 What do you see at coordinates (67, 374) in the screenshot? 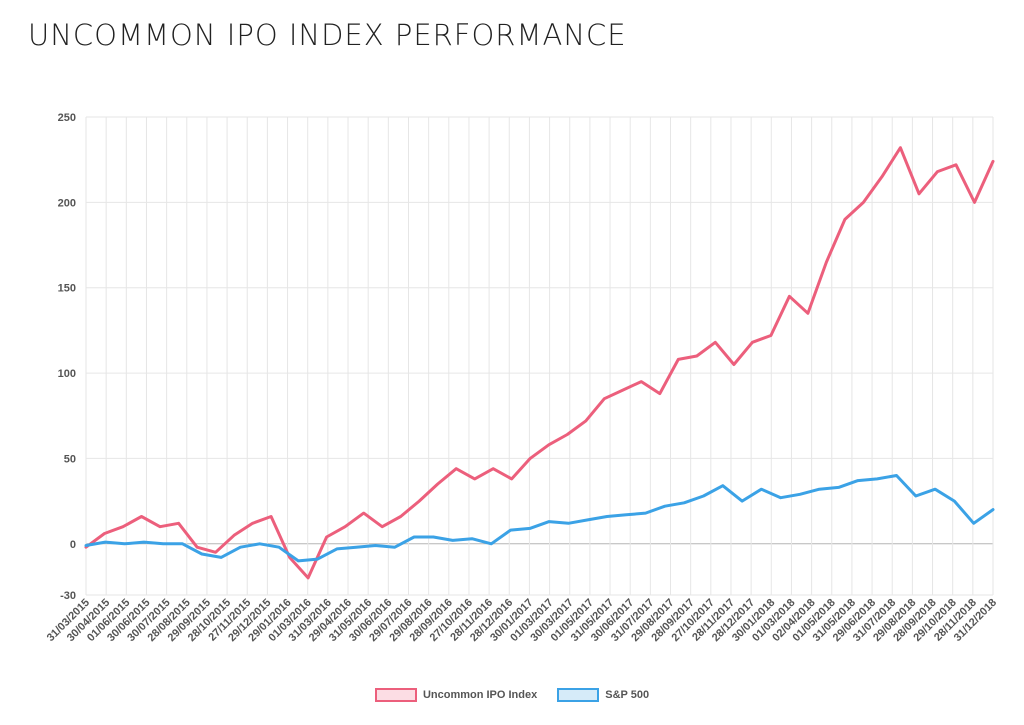
I see `y-tick-label: 100` at bounding box center [67, 374].